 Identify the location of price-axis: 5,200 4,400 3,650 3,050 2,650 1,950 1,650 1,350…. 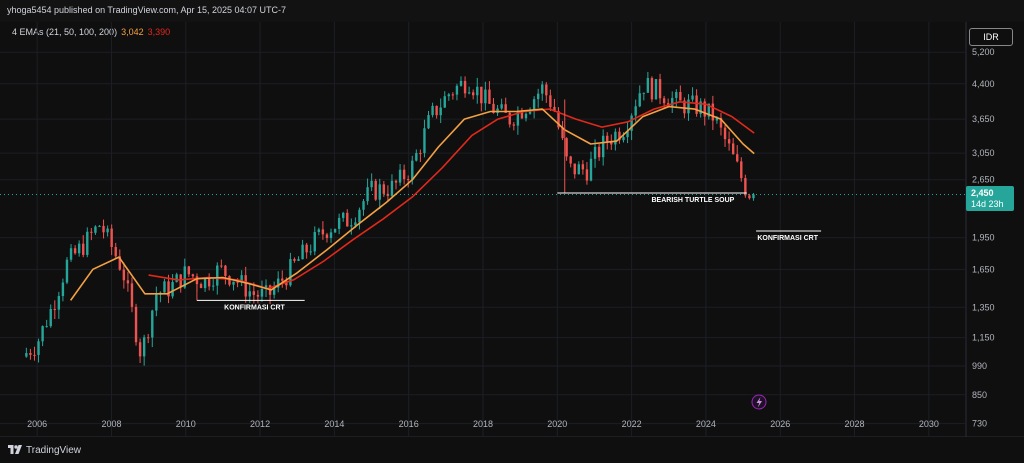
(983, 237).